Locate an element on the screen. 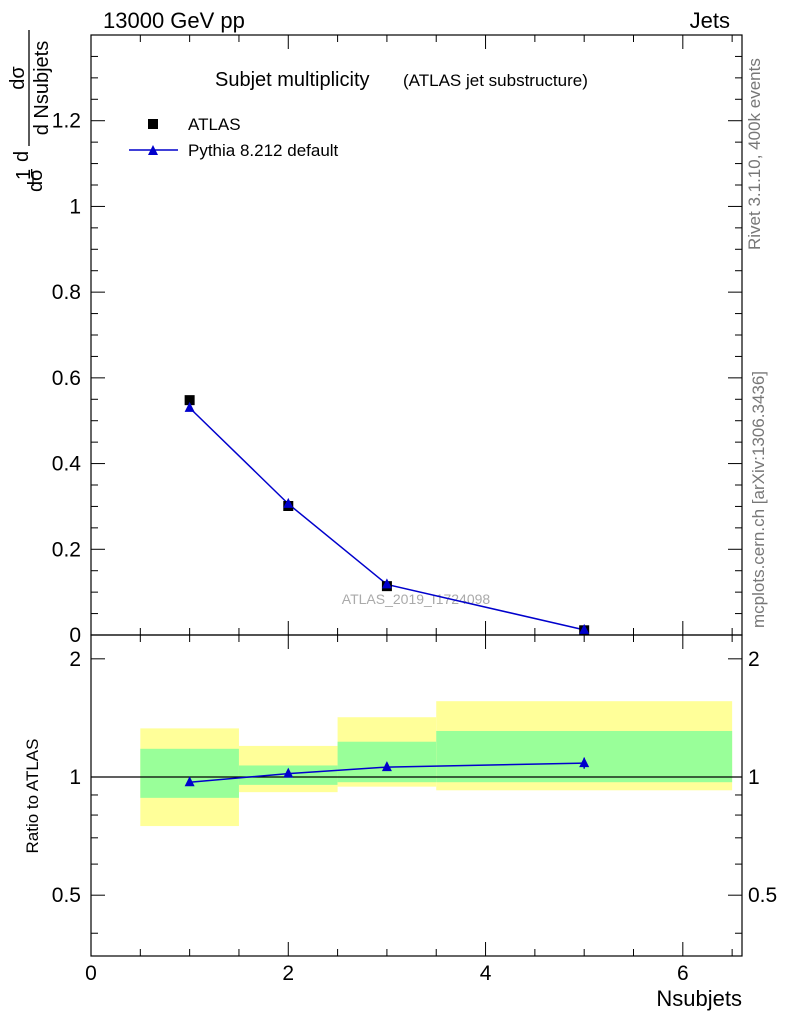  ratio-line is located at coordinates (387, 772).